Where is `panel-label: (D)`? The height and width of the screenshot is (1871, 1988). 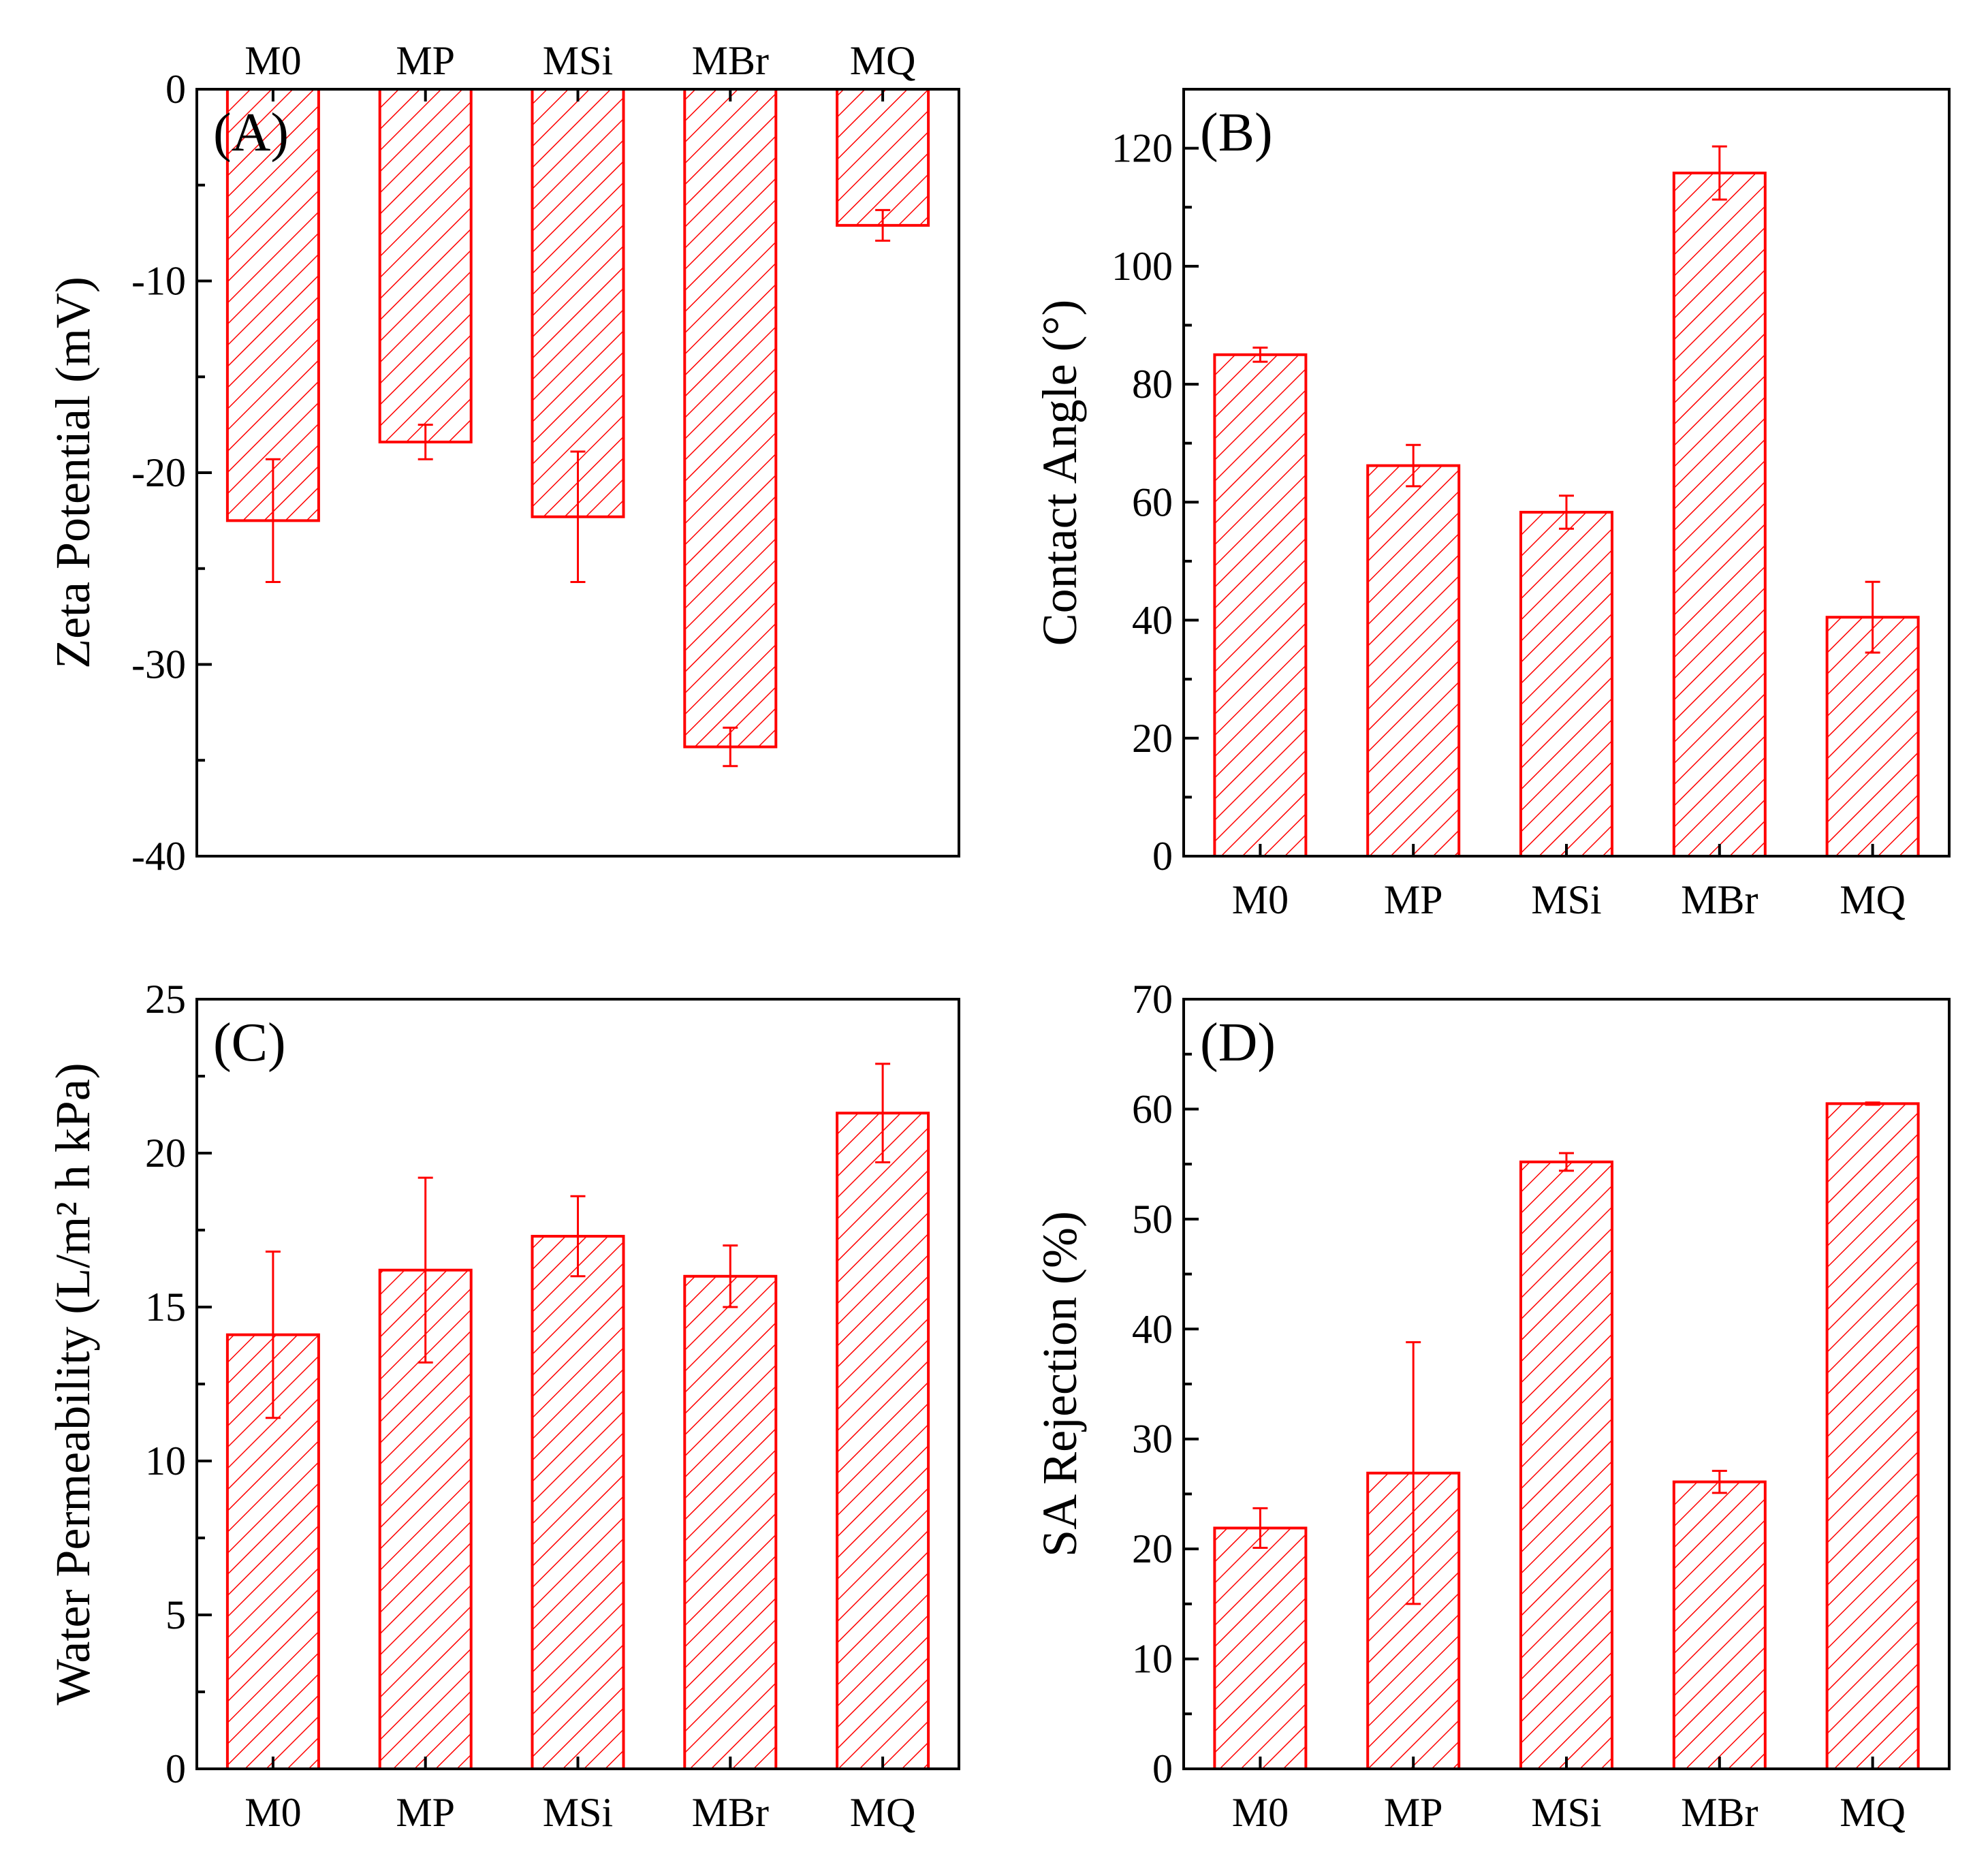
panel-label: (D) is located at coordinates (1238, 1043).